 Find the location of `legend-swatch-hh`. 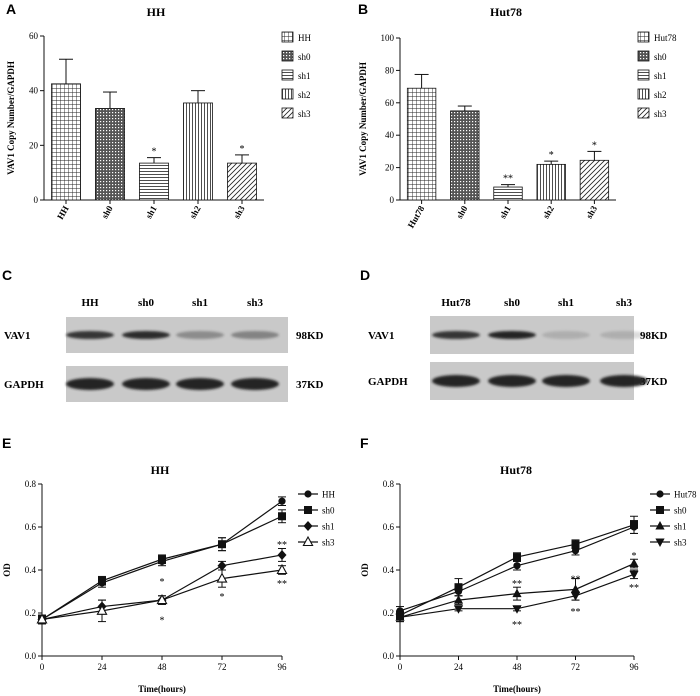

legend-swatch-hh is located at coordinates (287, 37).